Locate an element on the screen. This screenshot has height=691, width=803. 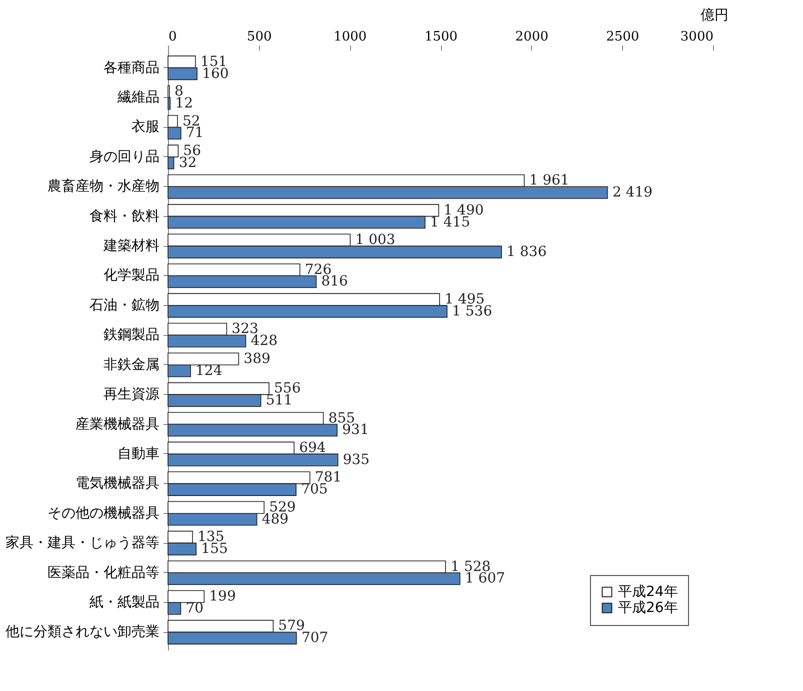
y-tick-label: 家具・建具・じゅう器等 is located at coordinates (83, 543).